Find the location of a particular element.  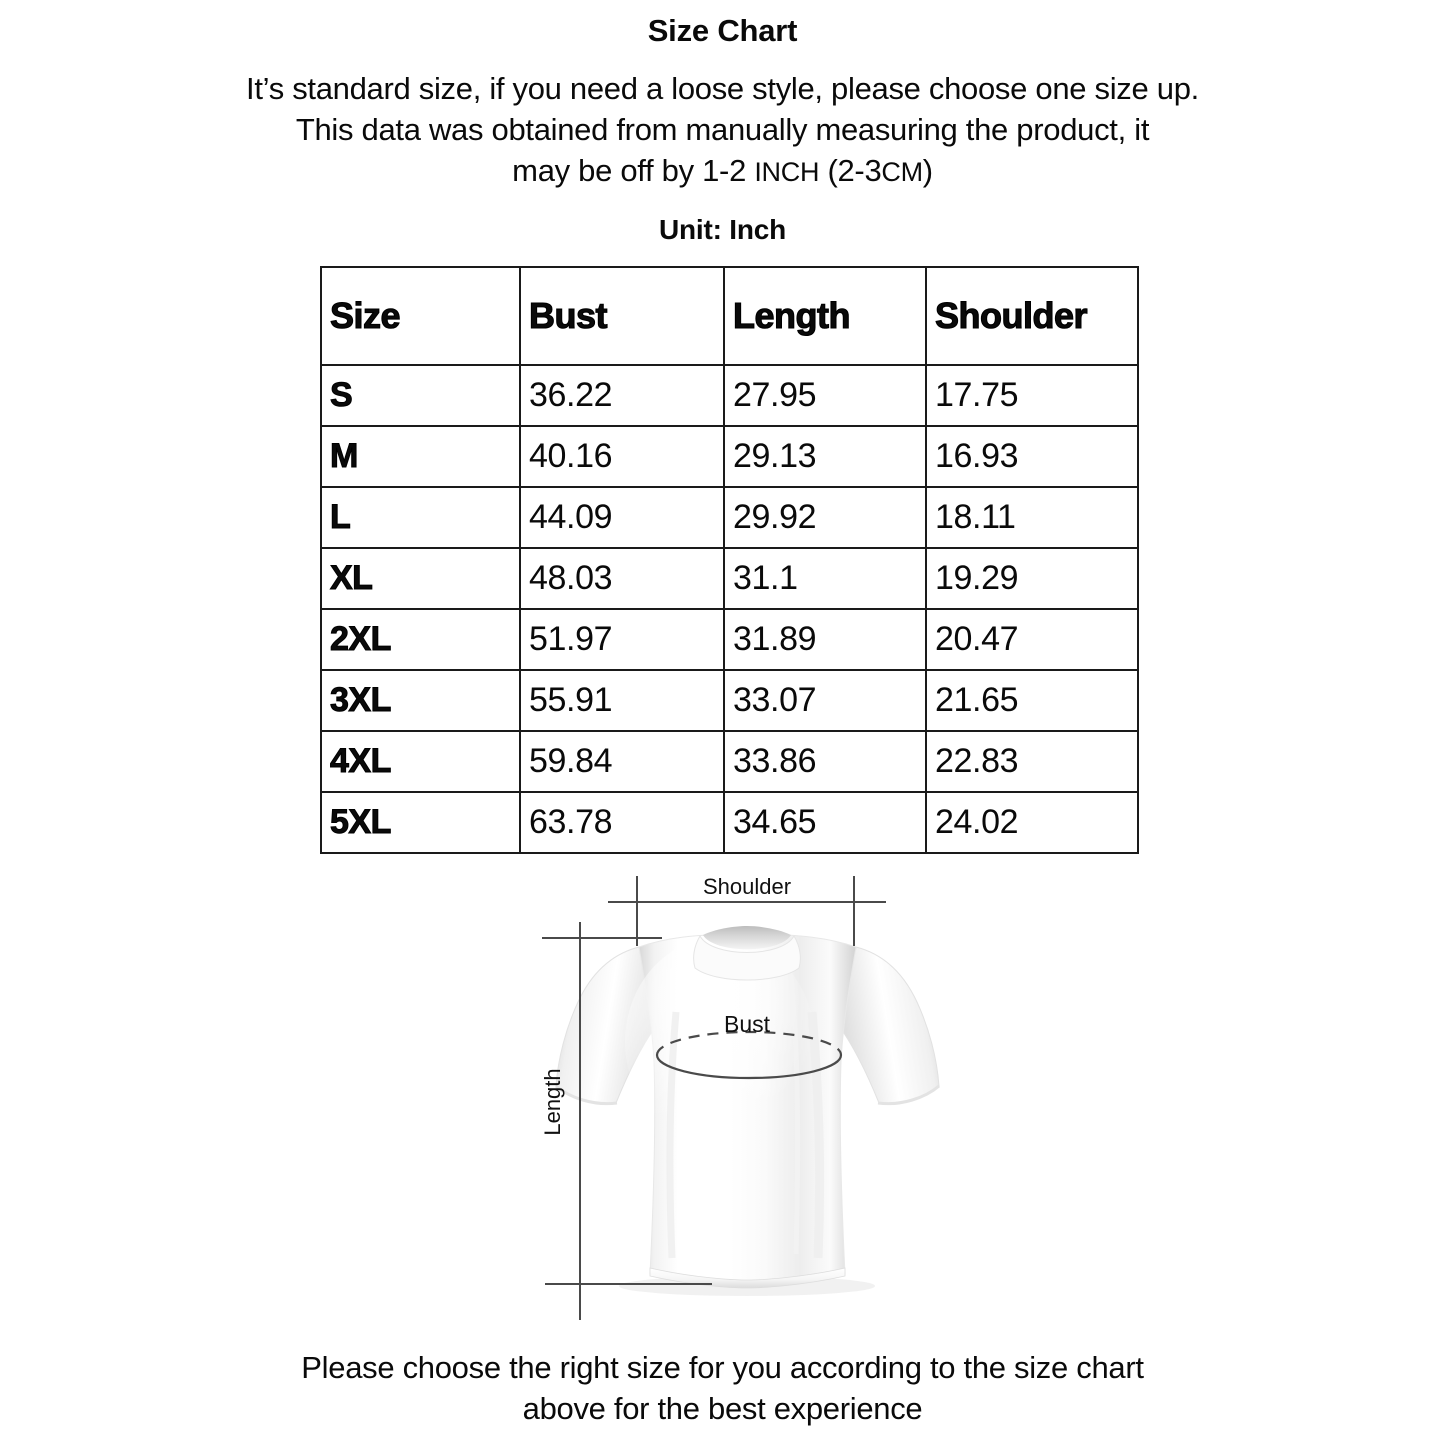

cell-shoulder: 24.02 is located at coordinates (1032, 822).